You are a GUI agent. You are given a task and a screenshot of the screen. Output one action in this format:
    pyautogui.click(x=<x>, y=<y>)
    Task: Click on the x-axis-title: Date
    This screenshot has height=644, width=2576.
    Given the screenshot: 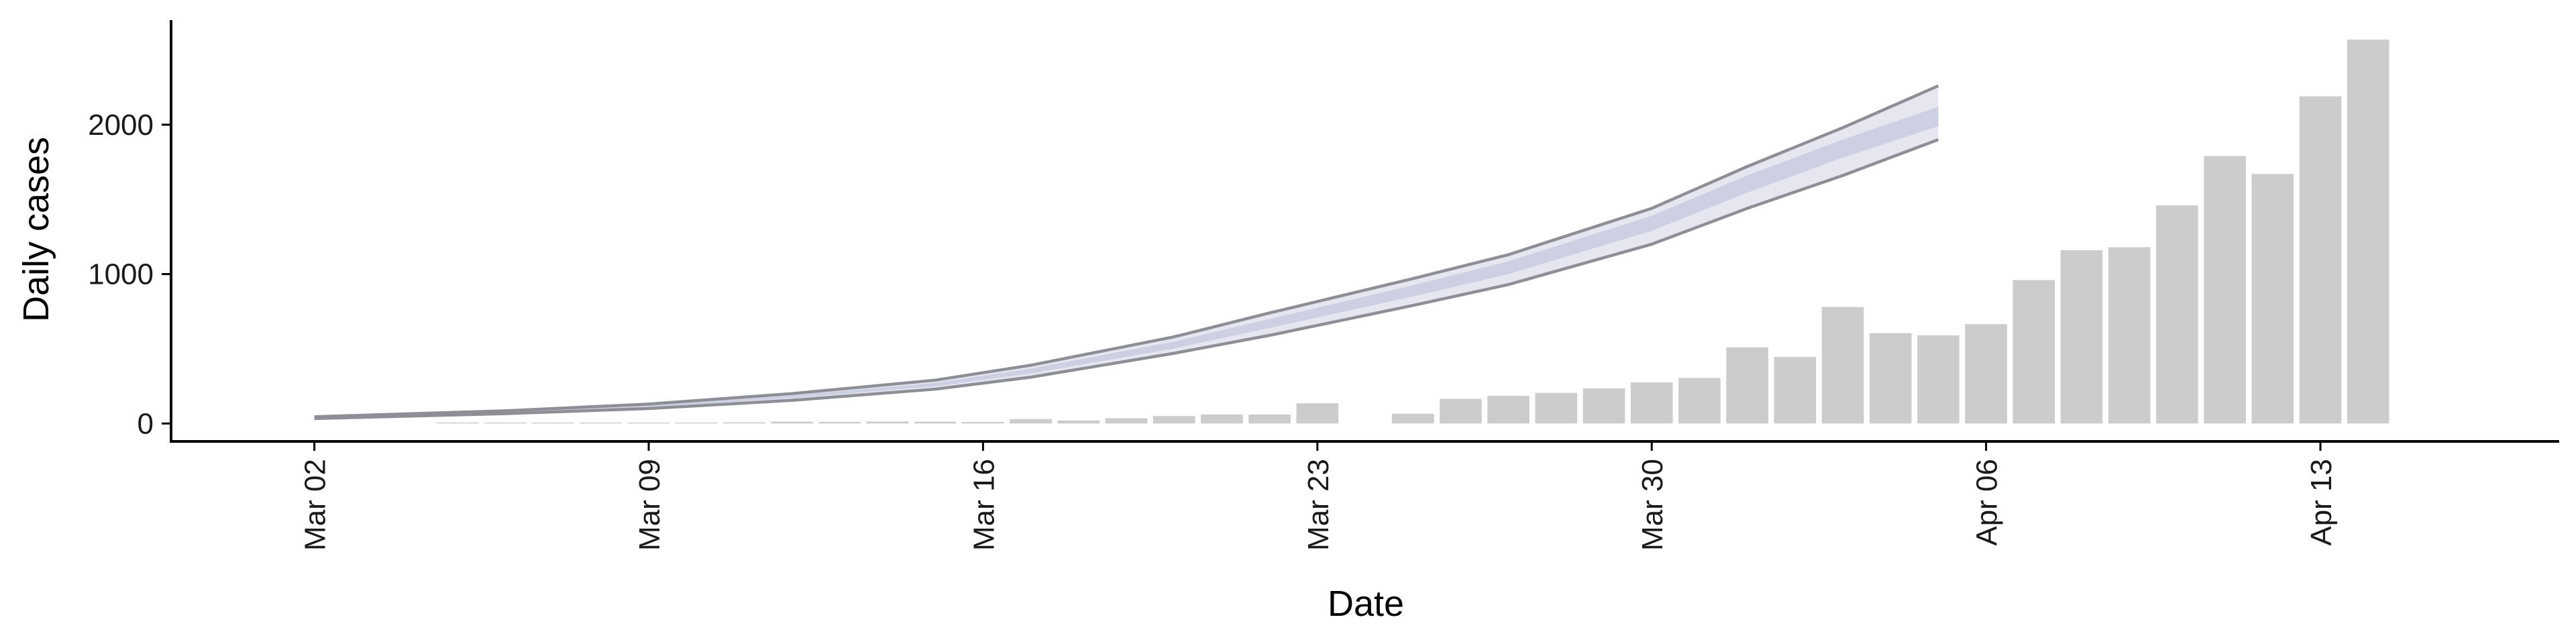 What is the action you would take?
    pyautogui.click(x=1366, y=604)
    